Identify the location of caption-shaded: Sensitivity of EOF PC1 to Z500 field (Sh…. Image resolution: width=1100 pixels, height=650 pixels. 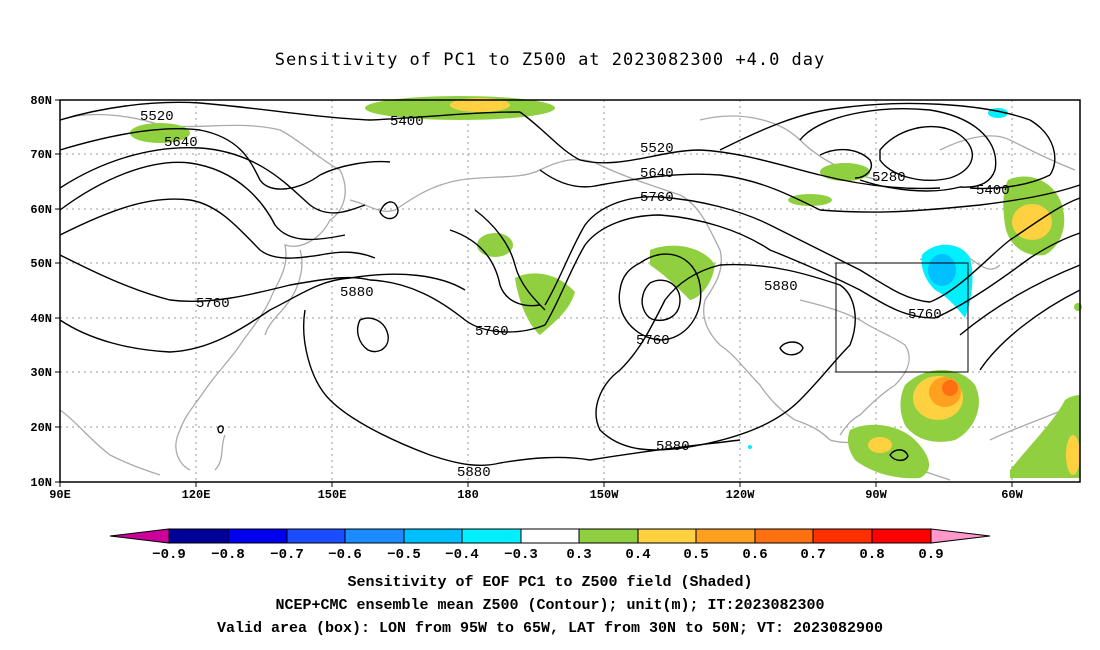
(550, 582).